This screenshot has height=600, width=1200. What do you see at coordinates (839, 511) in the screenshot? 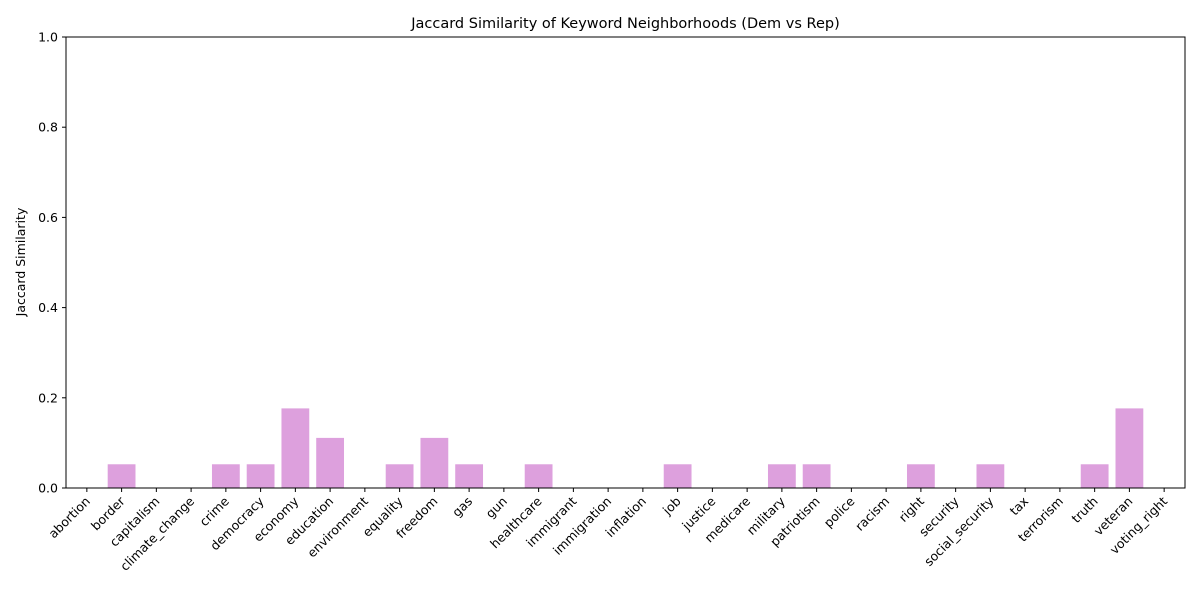
I see `x-tick-label-police: police` at bounding box center [839, 511].